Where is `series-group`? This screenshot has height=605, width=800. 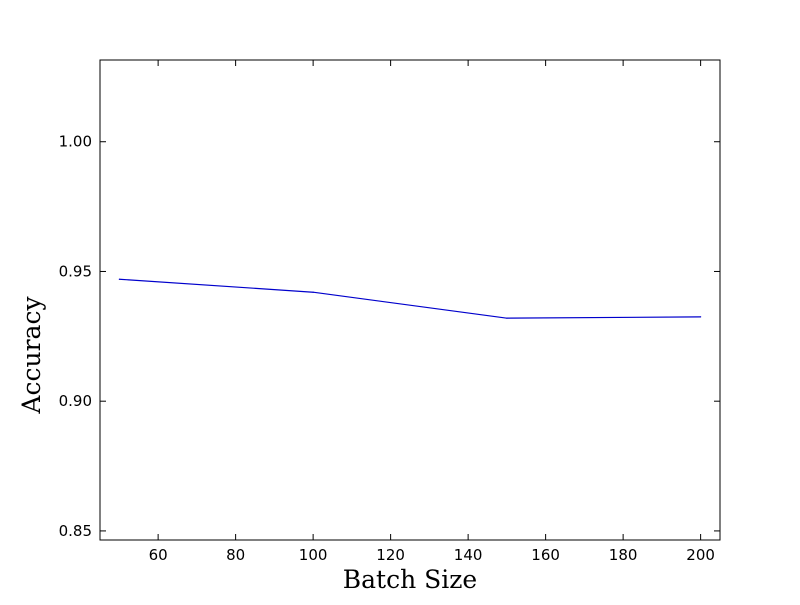
series-group is located at coordinates (410, 298).